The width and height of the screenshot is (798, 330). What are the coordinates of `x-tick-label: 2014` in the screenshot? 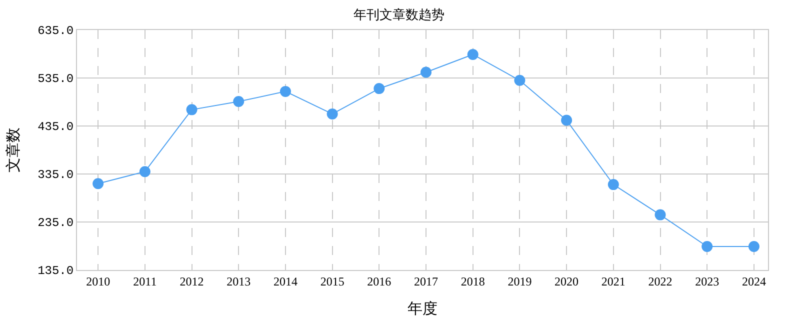 It's located at (285, 281).